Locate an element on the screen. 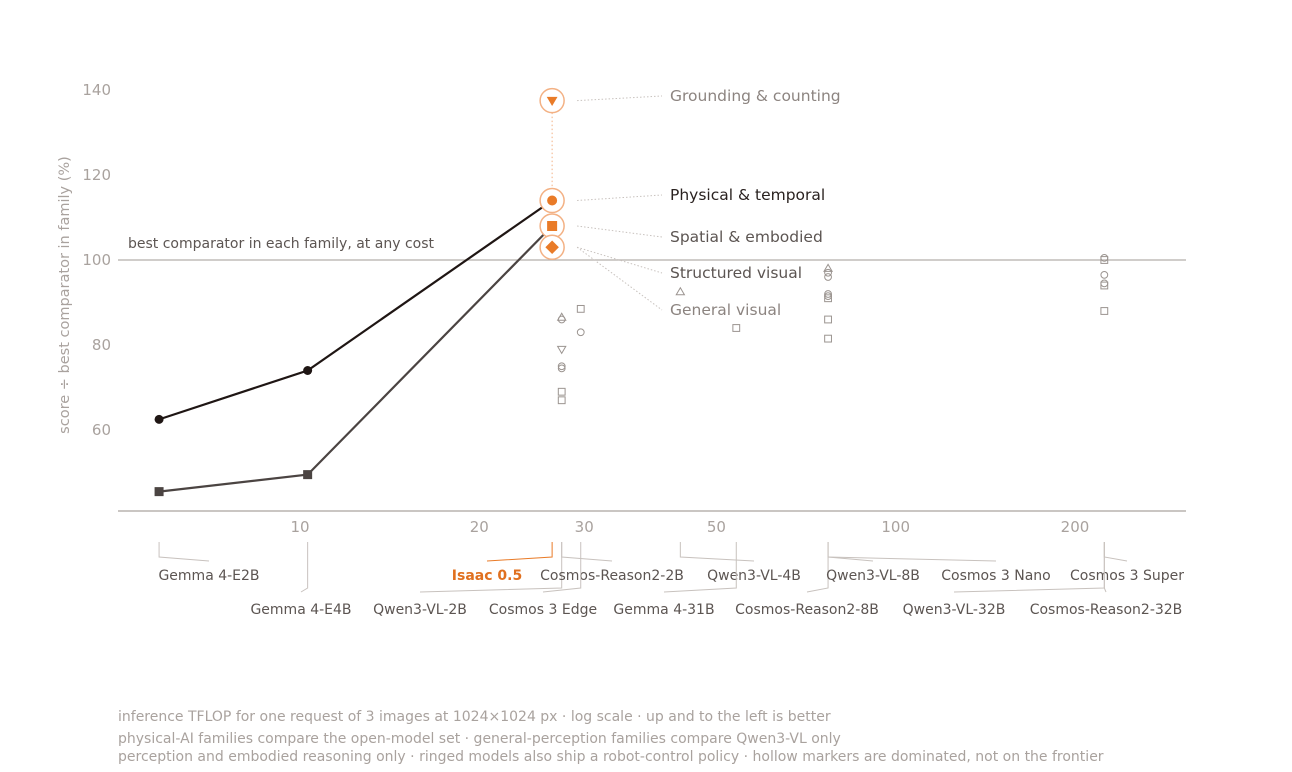 This screenshot has width=1292, height=772. x-tick-label: 100 is located at coordinates (895, 527).